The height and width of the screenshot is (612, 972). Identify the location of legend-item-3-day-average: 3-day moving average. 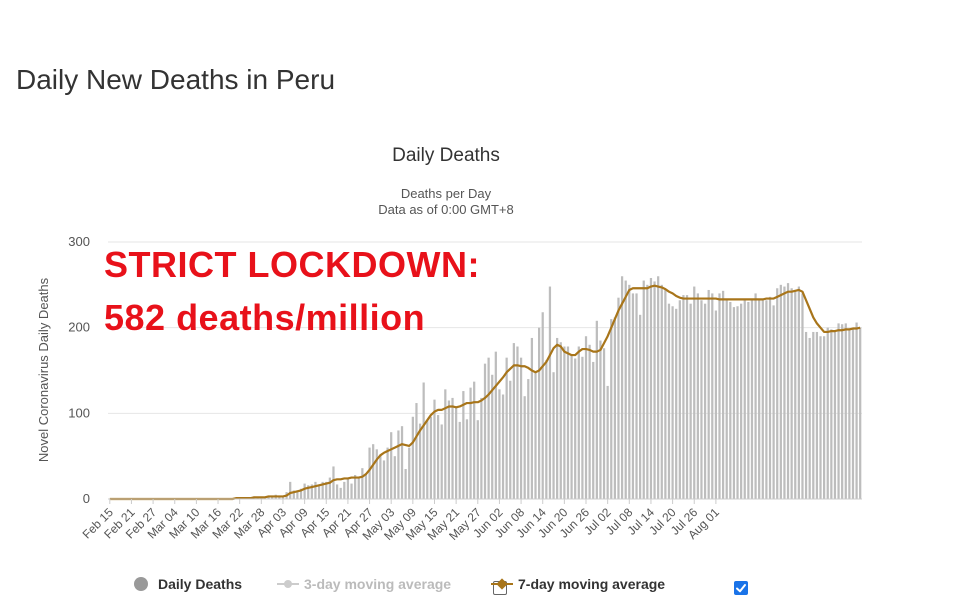
(364, 584).